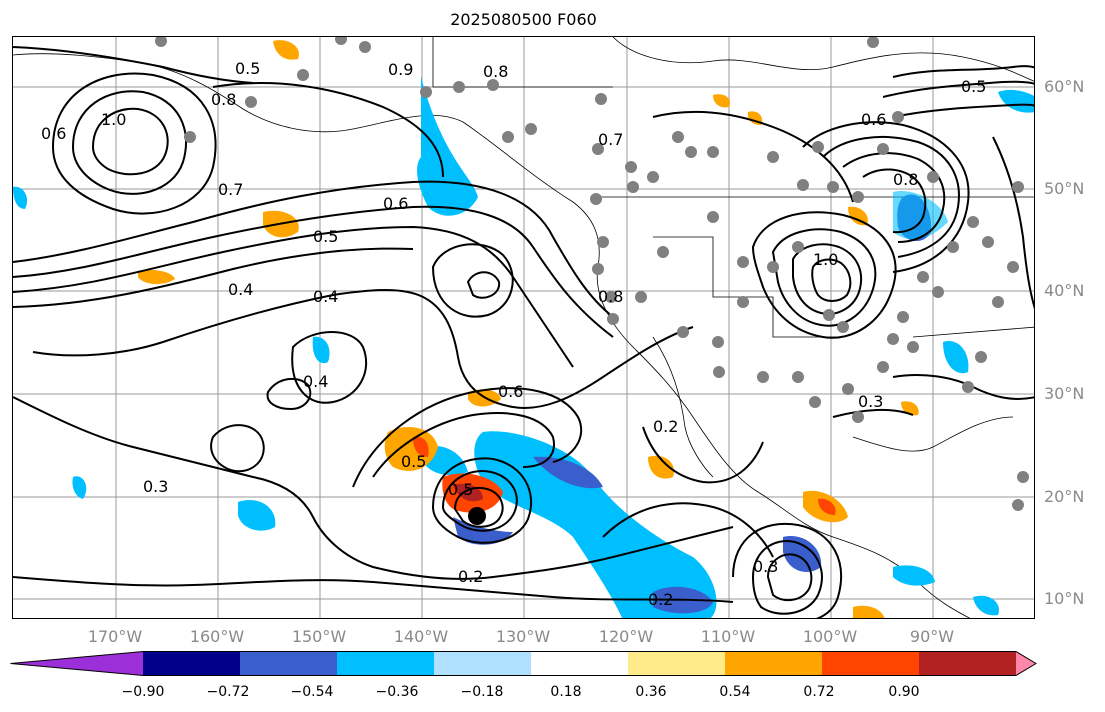  I want to click on colorbar-tick-label: 0.72, so click(819, 692).